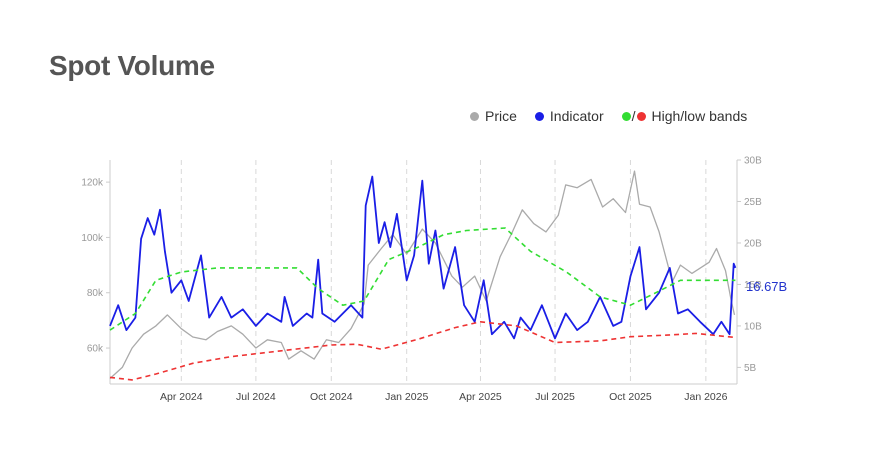 The image size is (870, 469). What do you see at coordinates (92, 238) in the screenshot?
I see `y-left-tick-label: 100k` at bounding box center [92, 238].